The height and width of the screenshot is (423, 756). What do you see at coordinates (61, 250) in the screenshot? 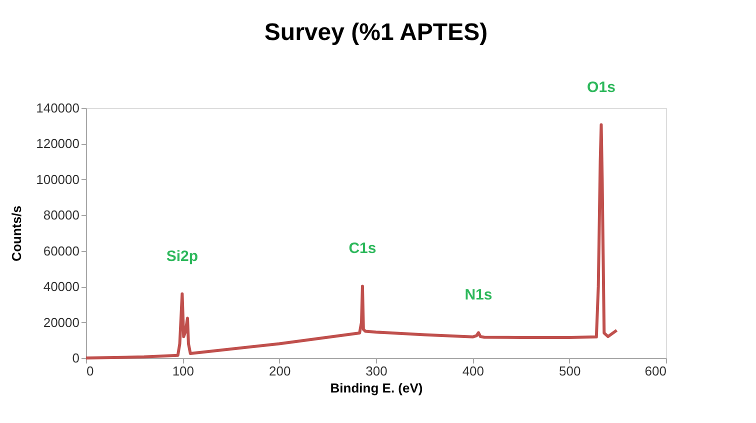
I see `y-tick-label: 60000` at bounding box center [61, 250].